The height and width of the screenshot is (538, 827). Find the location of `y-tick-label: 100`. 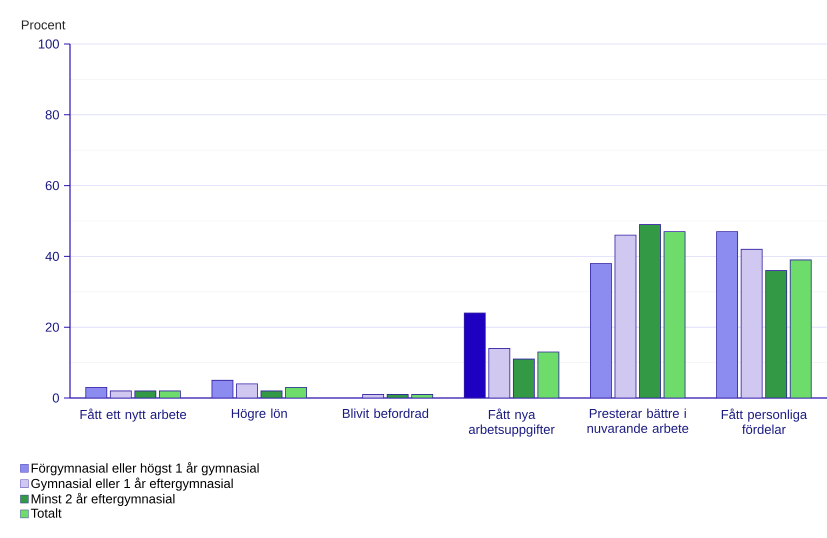

y-tick-label: 100 is located at coordinates (48, 44).